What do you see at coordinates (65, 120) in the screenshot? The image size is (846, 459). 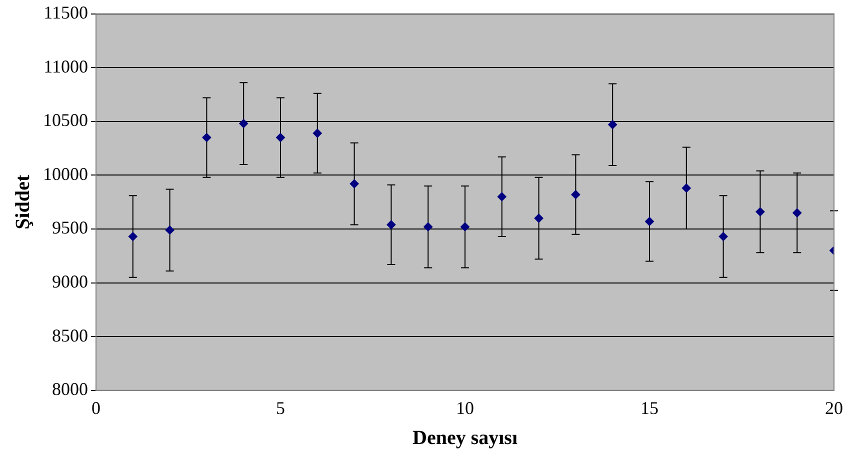 I see `y-tick-label: 10500` at bounding box center [65, 120].